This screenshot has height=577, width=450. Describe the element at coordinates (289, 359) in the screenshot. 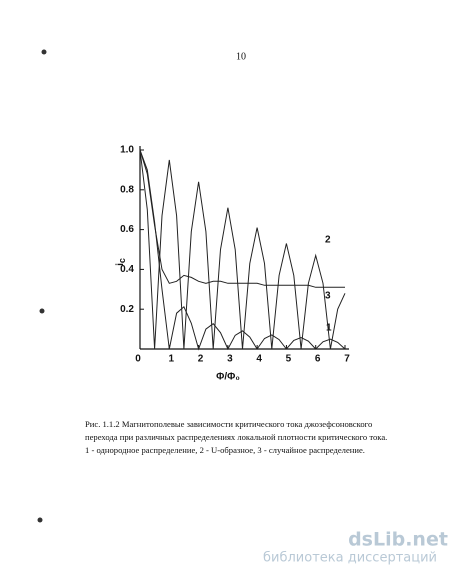

I see `x-tick-label: 5` at that location.